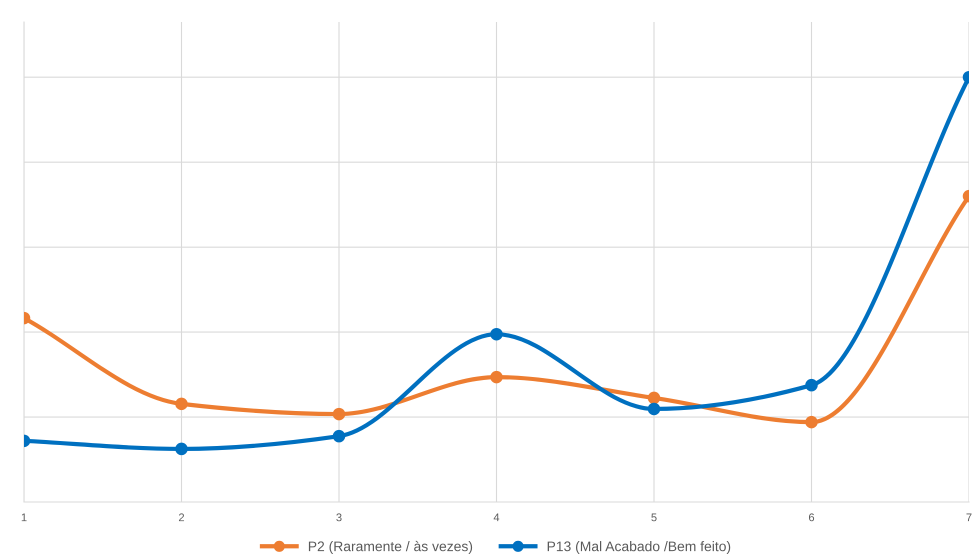 This screenshot has height=556, width=979. Describe the element at coordinates (390, 547) in the screenshot. I see `legend-label: P2 (Raramente / às vezes)` at that location.